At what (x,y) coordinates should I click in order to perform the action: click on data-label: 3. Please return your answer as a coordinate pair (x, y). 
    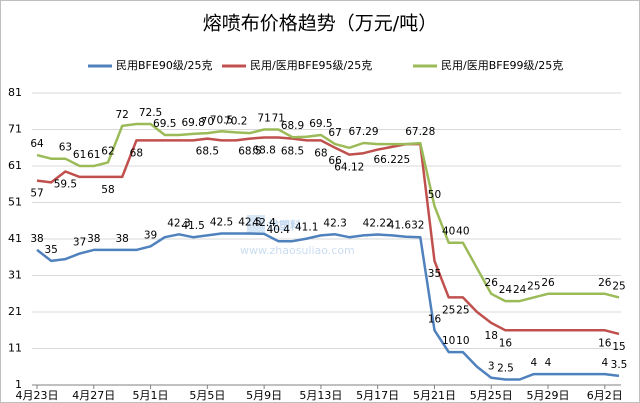
    Looking at the image, I should click on (491, 367).